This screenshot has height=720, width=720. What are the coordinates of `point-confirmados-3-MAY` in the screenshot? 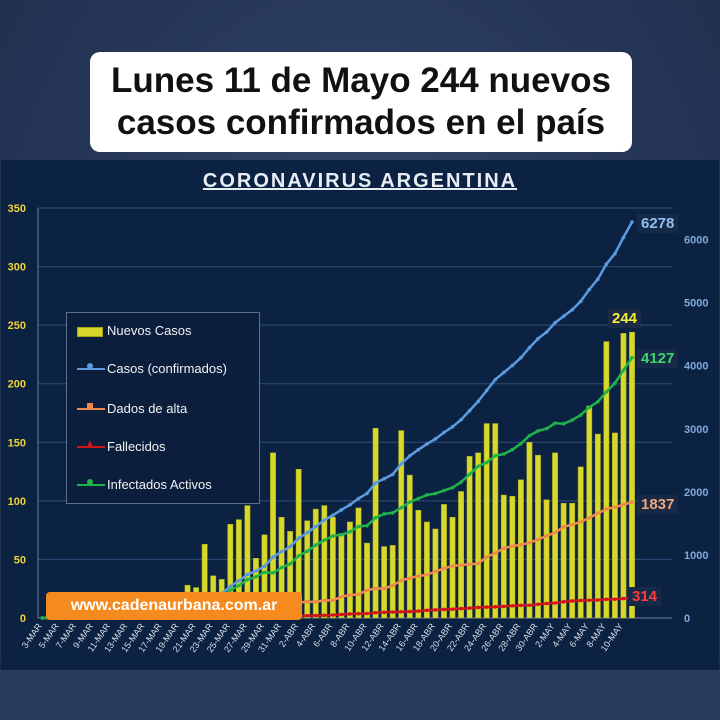 It's located at (563, 316).